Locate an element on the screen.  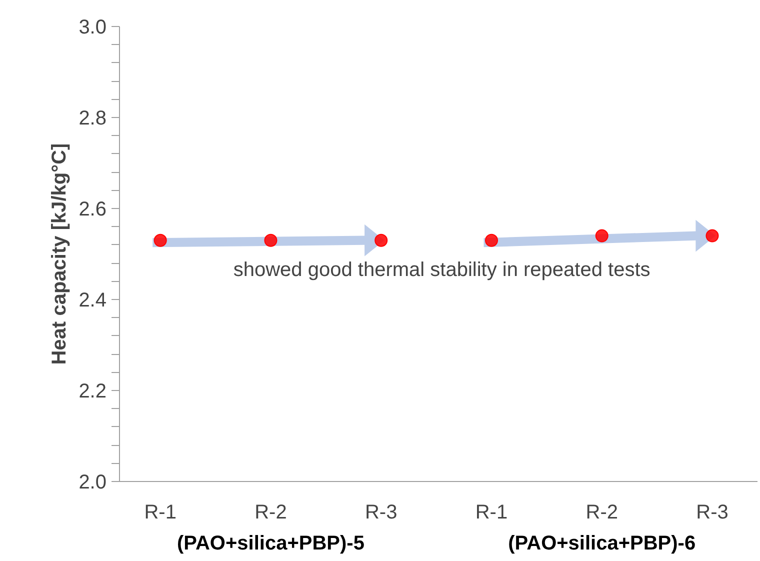
y-tick-label: 3.0 is located at coordinates (92, 27).